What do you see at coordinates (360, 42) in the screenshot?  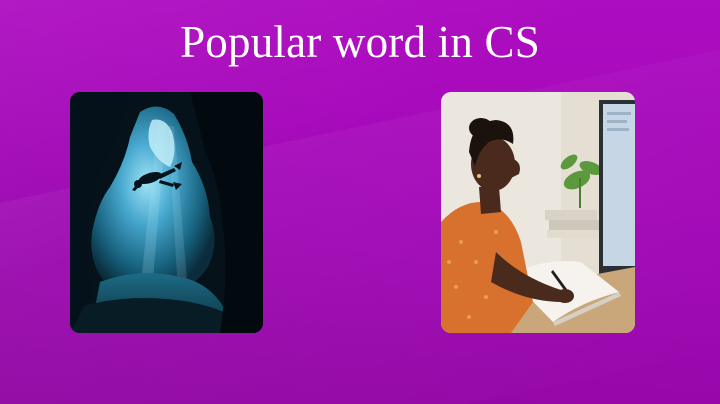 I see `slide-title: Popular word in CS` at bounding box center [360, 42].